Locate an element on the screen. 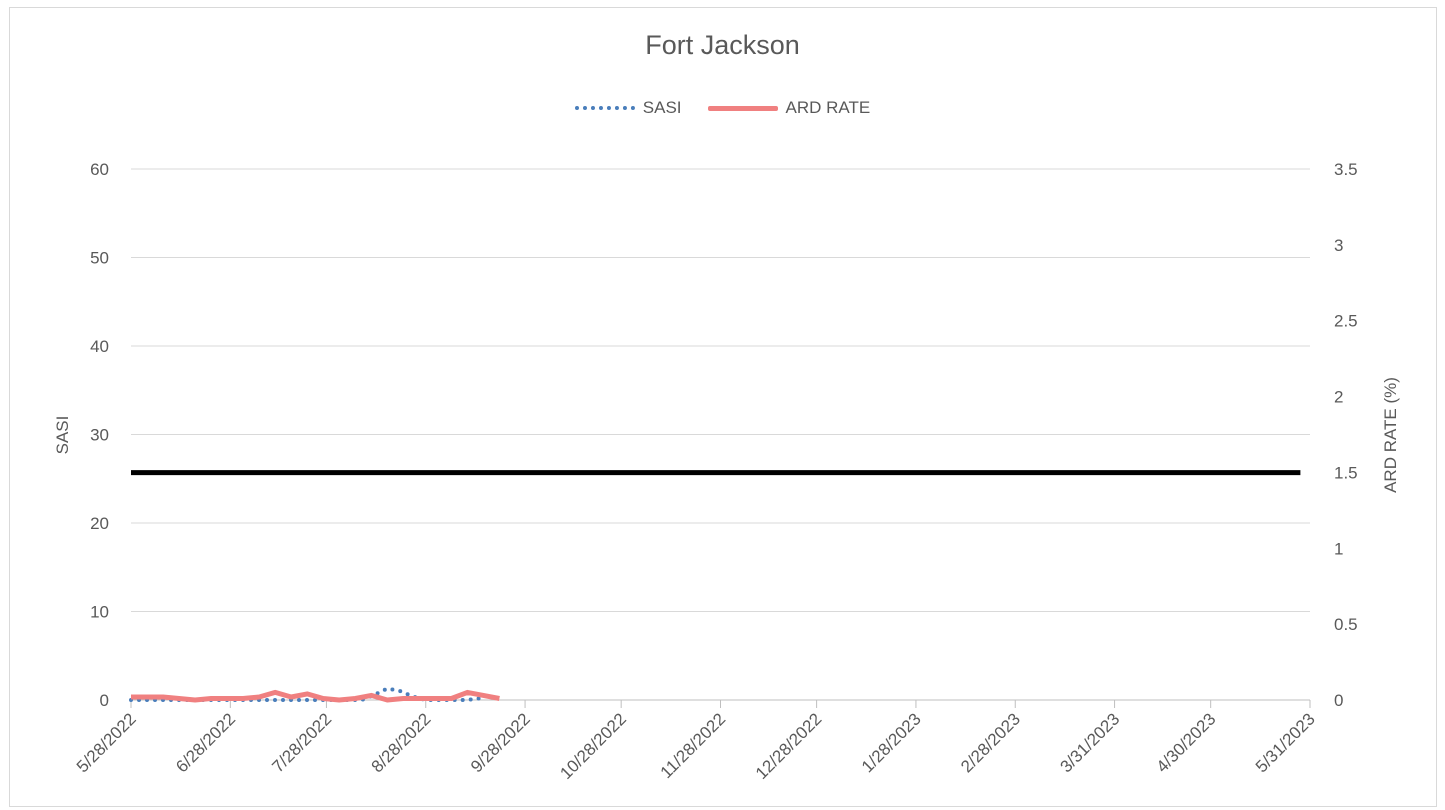 This screenshot has height=810, width=1445. y-left-tick-0: 0 is located at coordinates (104, 700).